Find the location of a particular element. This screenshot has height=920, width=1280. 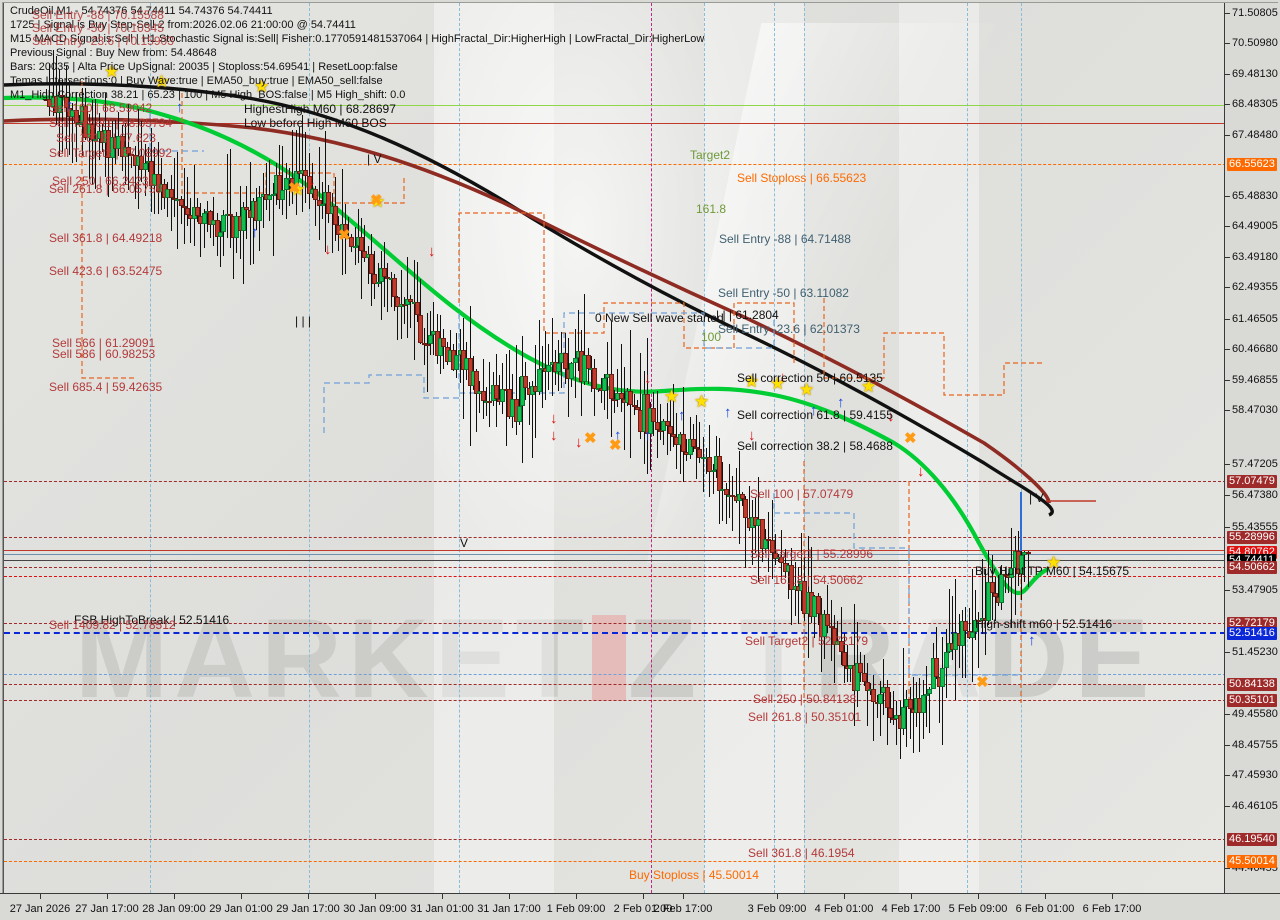

price-tick-label: 68.48305 is located at coordinates (1252, 104).